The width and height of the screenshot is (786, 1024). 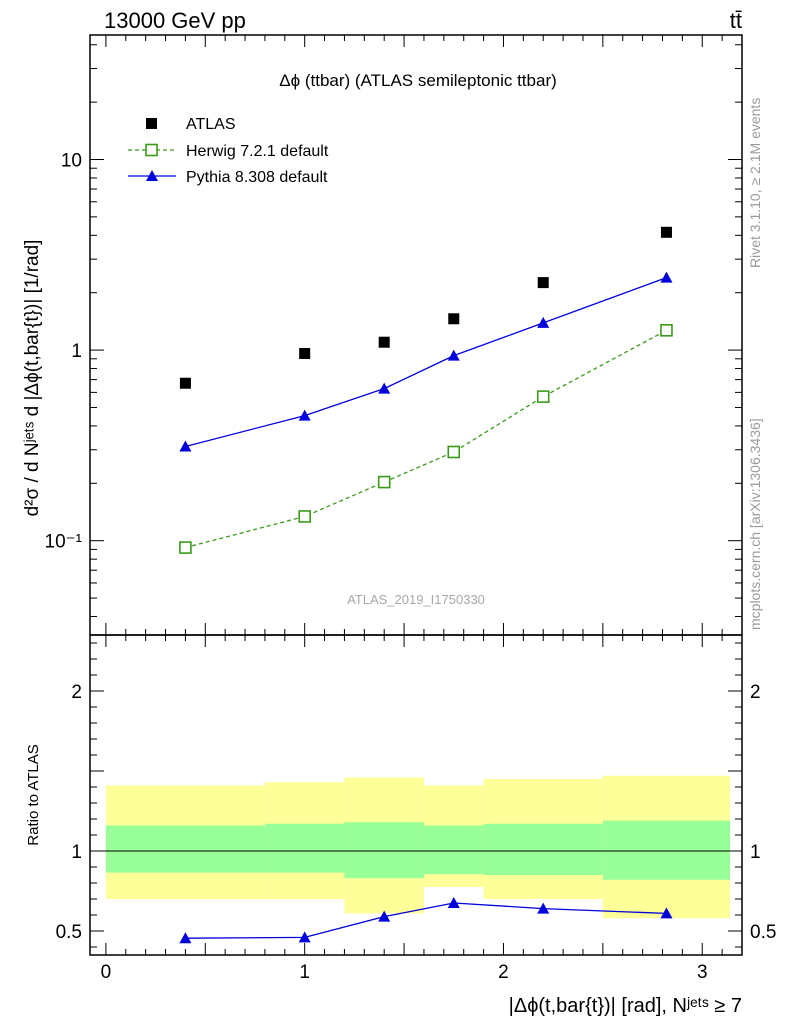 I want to click on x-tick-label: 2, so click(x=503, y=972).